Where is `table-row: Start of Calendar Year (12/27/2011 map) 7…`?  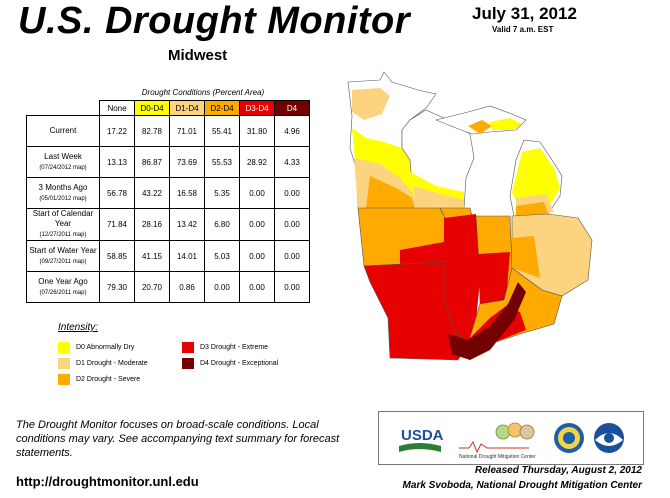
table-row: Start of Calendar Year (12/27/2011 map) 7… is located at coordinates (168, 224).